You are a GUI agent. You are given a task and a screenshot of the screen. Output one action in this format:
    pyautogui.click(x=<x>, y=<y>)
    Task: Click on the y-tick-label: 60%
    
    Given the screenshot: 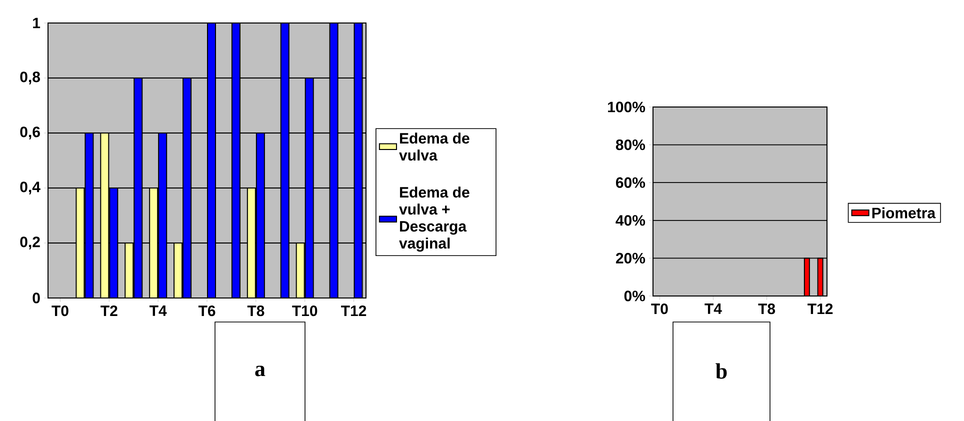 What is the action you would take?
    pyautogui.click(x=631, y=182)
    